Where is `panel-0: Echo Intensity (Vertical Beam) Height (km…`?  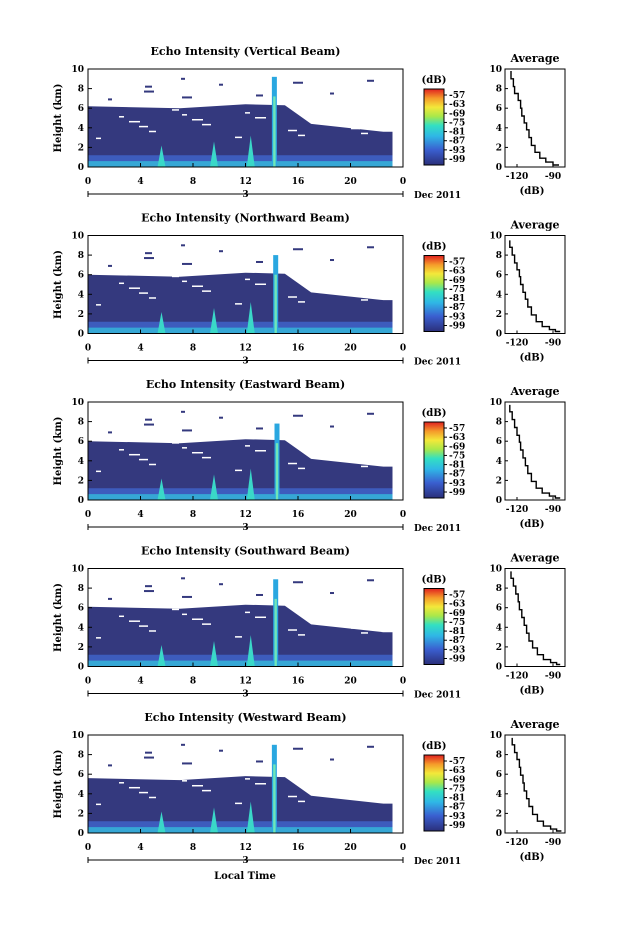
panel-0: Echo Intensity (Vertical Beam) Height (km… is located at coordinates (309, 123).